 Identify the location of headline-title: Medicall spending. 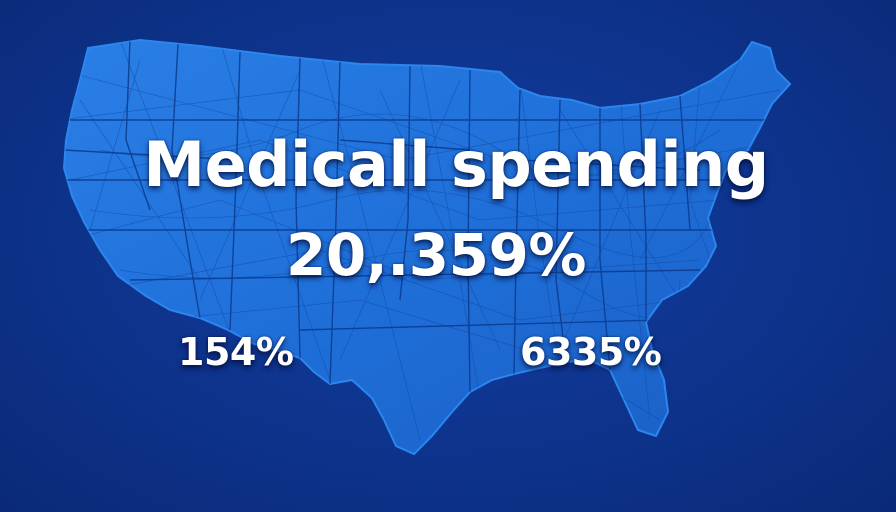
(456, 164).